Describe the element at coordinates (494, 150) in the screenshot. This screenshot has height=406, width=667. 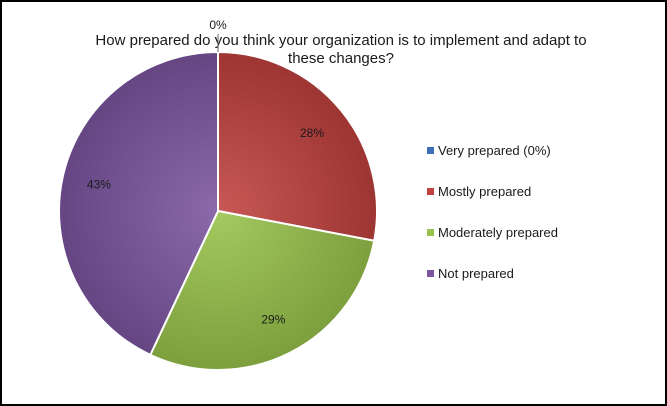
I see `legend-label-very-prepared: Very prepared (0%)` at that location.